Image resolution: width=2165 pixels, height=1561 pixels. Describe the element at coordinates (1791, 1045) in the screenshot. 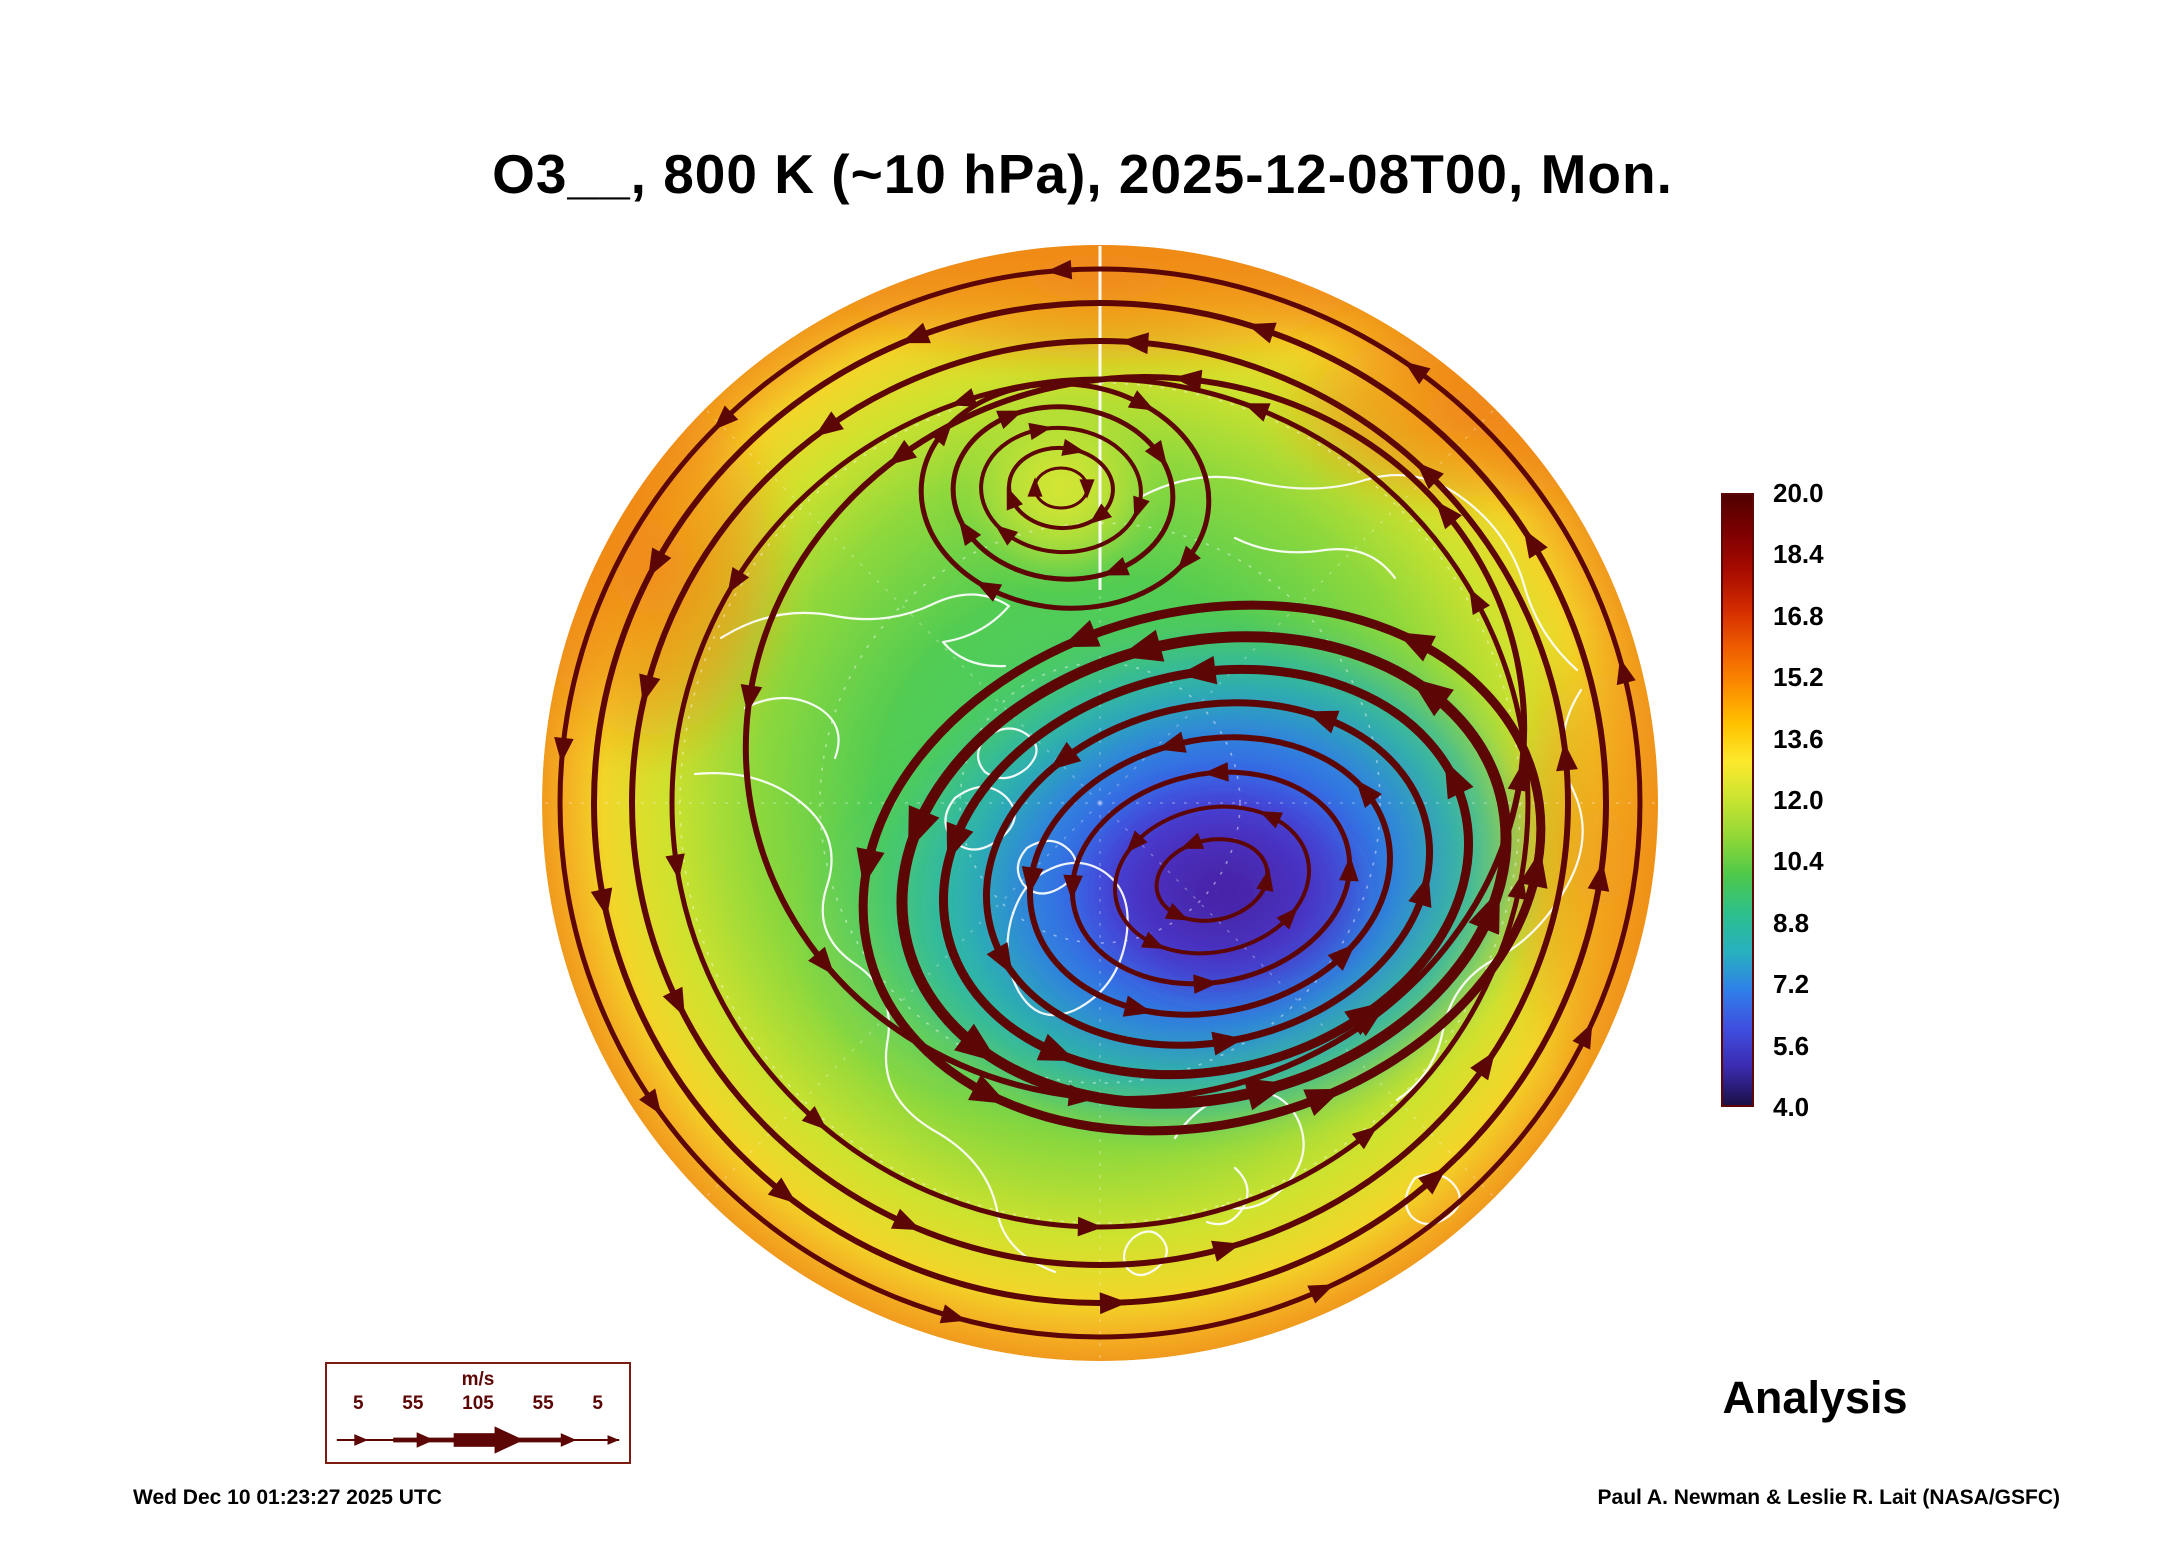

I see `colorbar-tick: 5.6` at that location.